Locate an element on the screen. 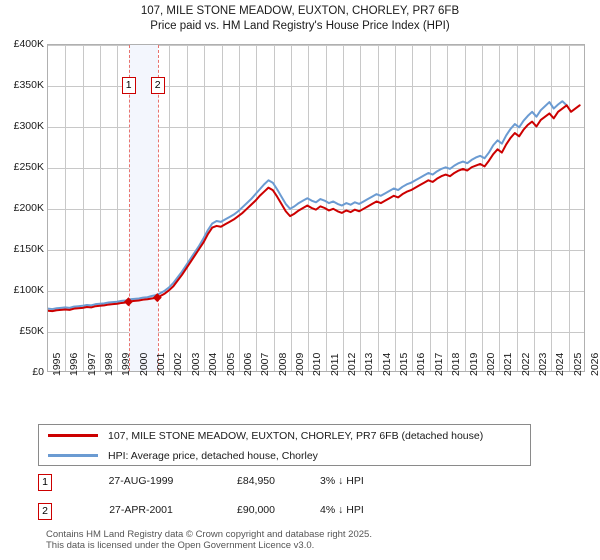 Image resolution: width=600 pixels, height=560 pixels. x-axis-tick-label: 2009 is located at coordinates (299, 364).